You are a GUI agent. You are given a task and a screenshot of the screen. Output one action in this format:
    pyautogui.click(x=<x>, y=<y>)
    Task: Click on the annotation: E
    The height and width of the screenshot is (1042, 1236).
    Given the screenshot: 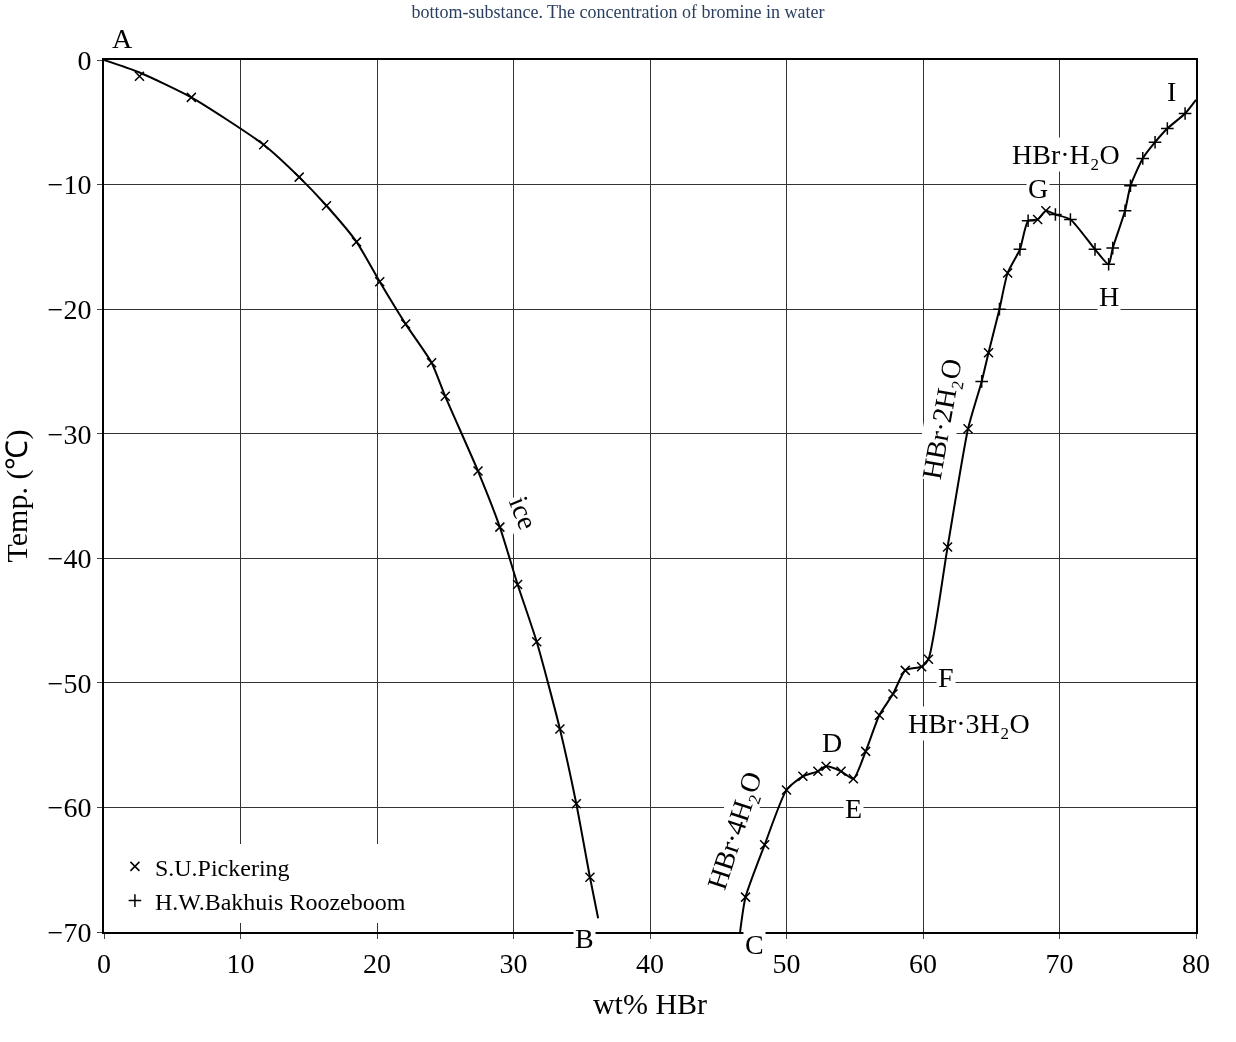 What is the action you would take?
    pyautogui.click(x=854, y=808)
    